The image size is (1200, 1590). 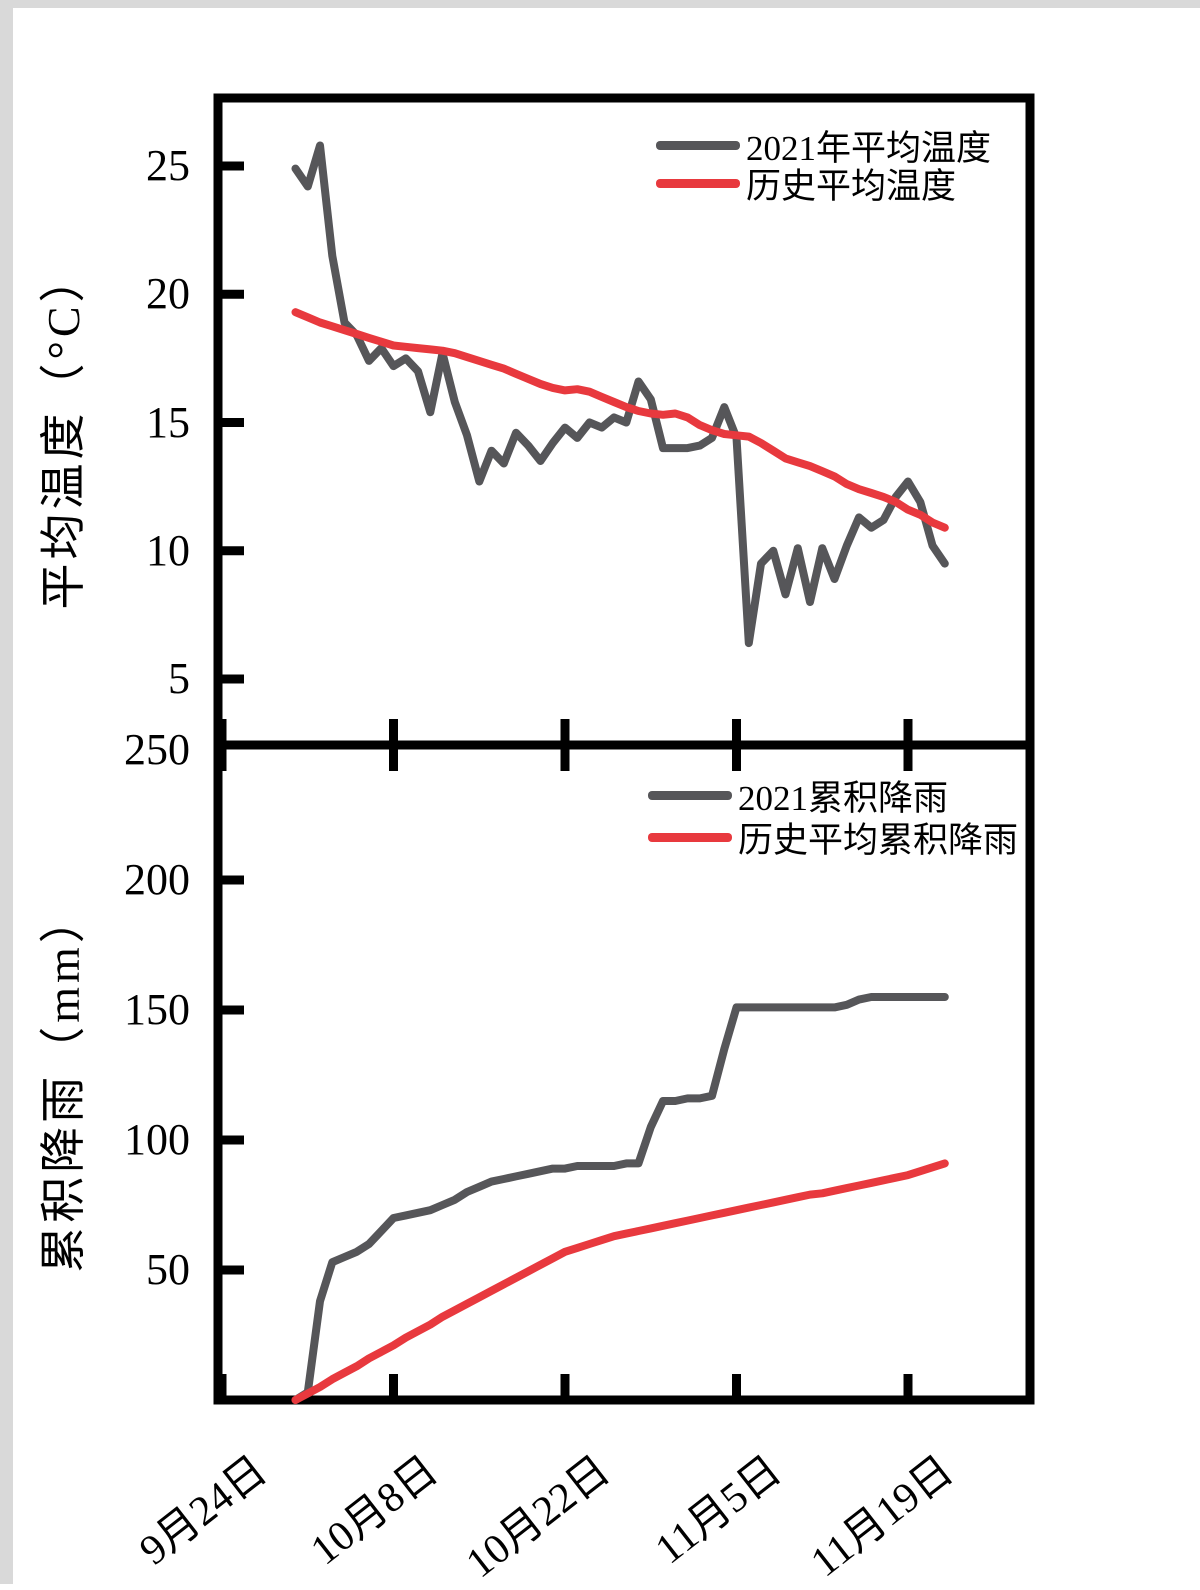 I want to click on legend-item-temp-2021: 2021年平均温度, so click(x=823, y=146).